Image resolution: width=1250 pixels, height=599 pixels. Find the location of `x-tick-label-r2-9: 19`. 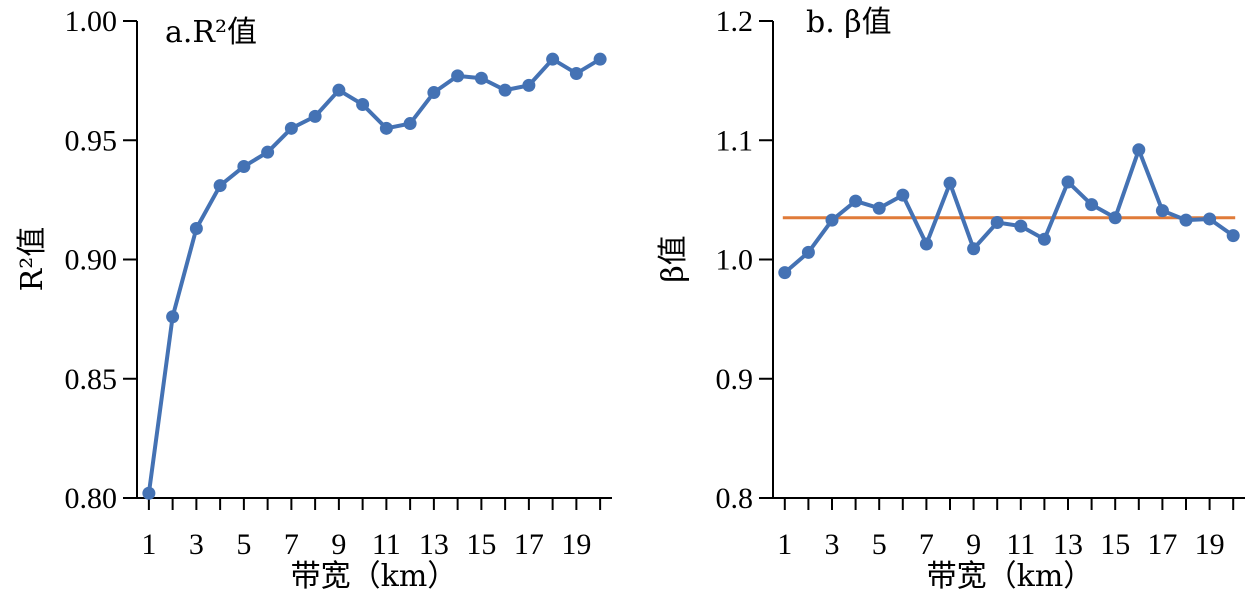

x-tick-label-r2-9: 19 is located at coordinates (576, 544).